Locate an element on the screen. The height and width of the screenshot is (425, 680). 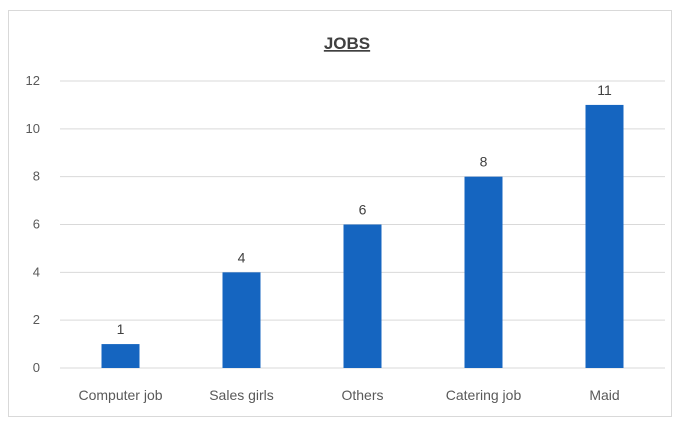
data-label-1: 4 is located at coordinates (242, 257).